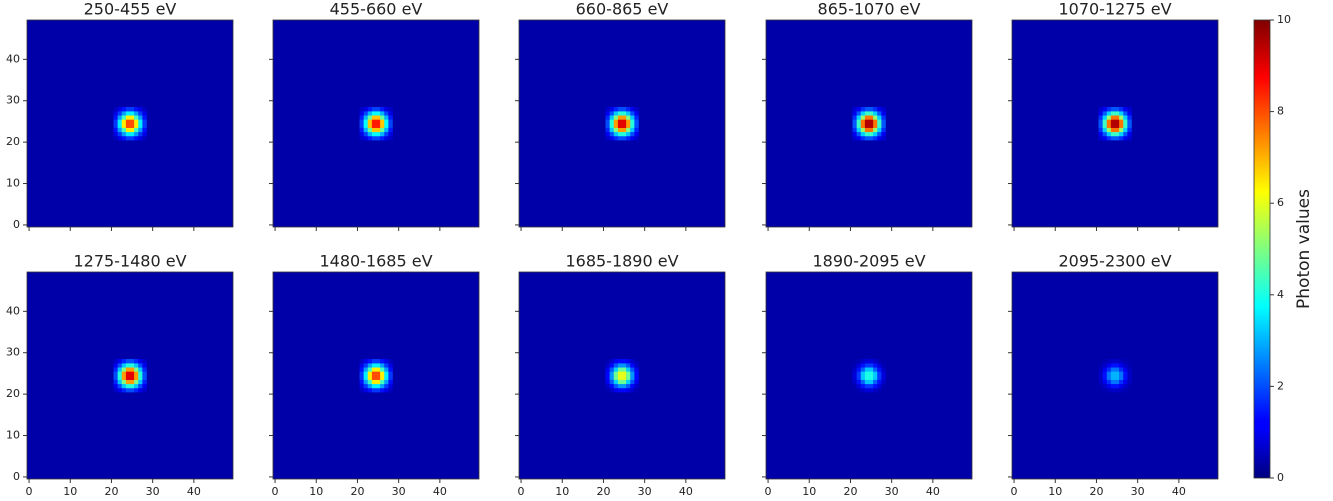  Describe the element at coordinates (1304, 249) in the screenshot. I see `colorbar-label: Photon values` at that location.